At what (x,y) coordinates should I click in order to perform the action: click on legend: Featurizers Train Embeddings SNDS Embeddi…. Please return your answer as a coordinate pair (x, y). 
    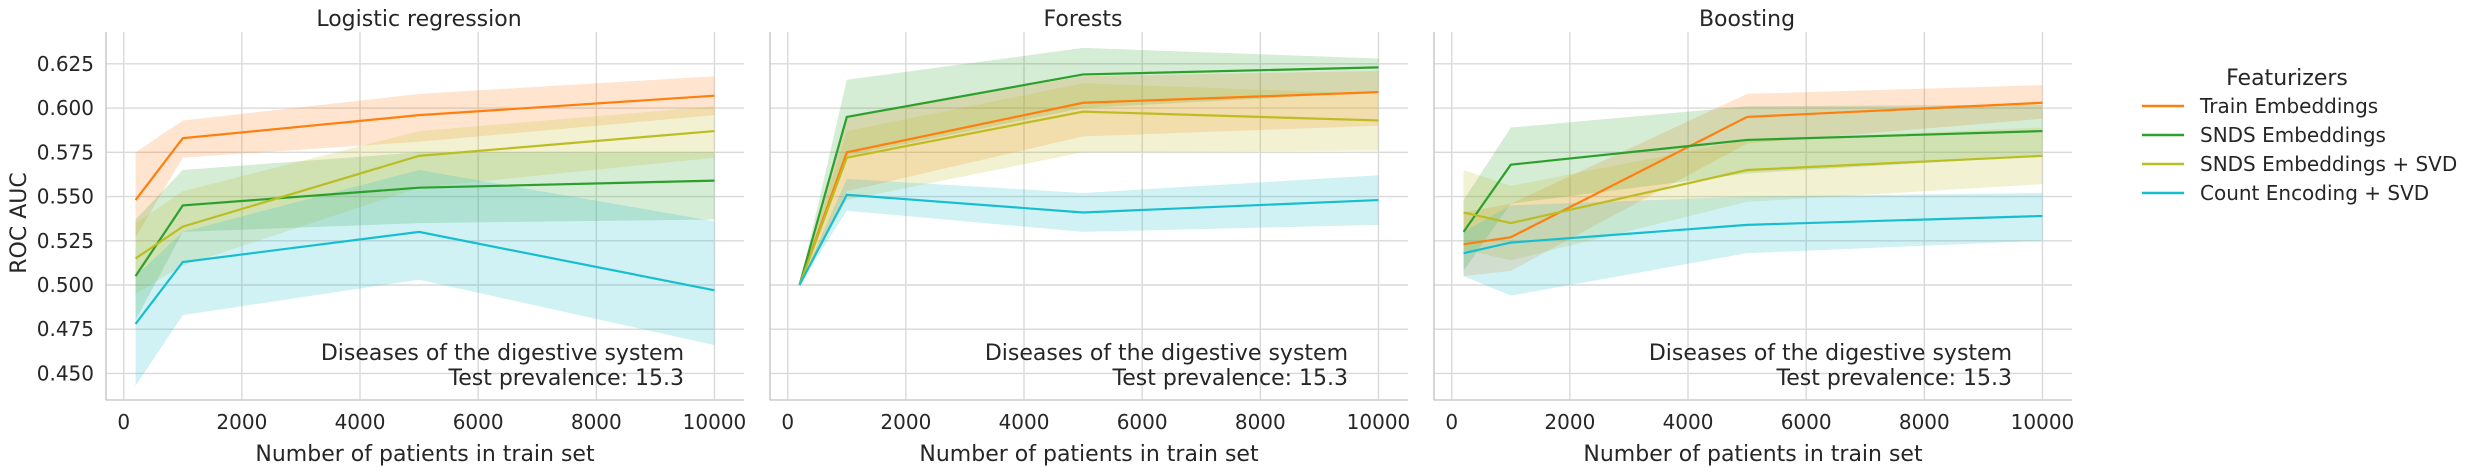
    Looking at the image, I should click on (2299, 135).